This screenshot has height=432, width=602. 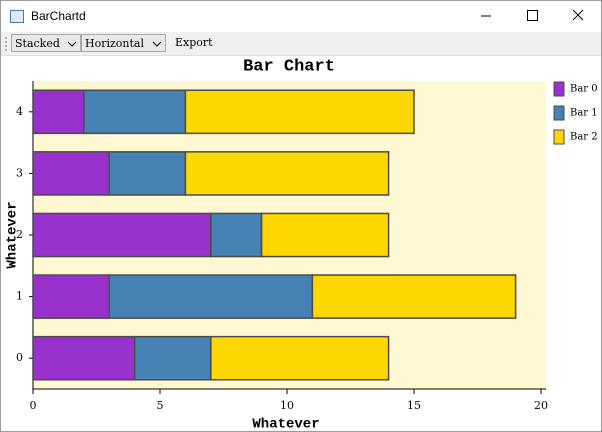 What do you see at coordinates (486, 16) in the screenshot?
I see `minimize-button` at bounding box center [486, 16].